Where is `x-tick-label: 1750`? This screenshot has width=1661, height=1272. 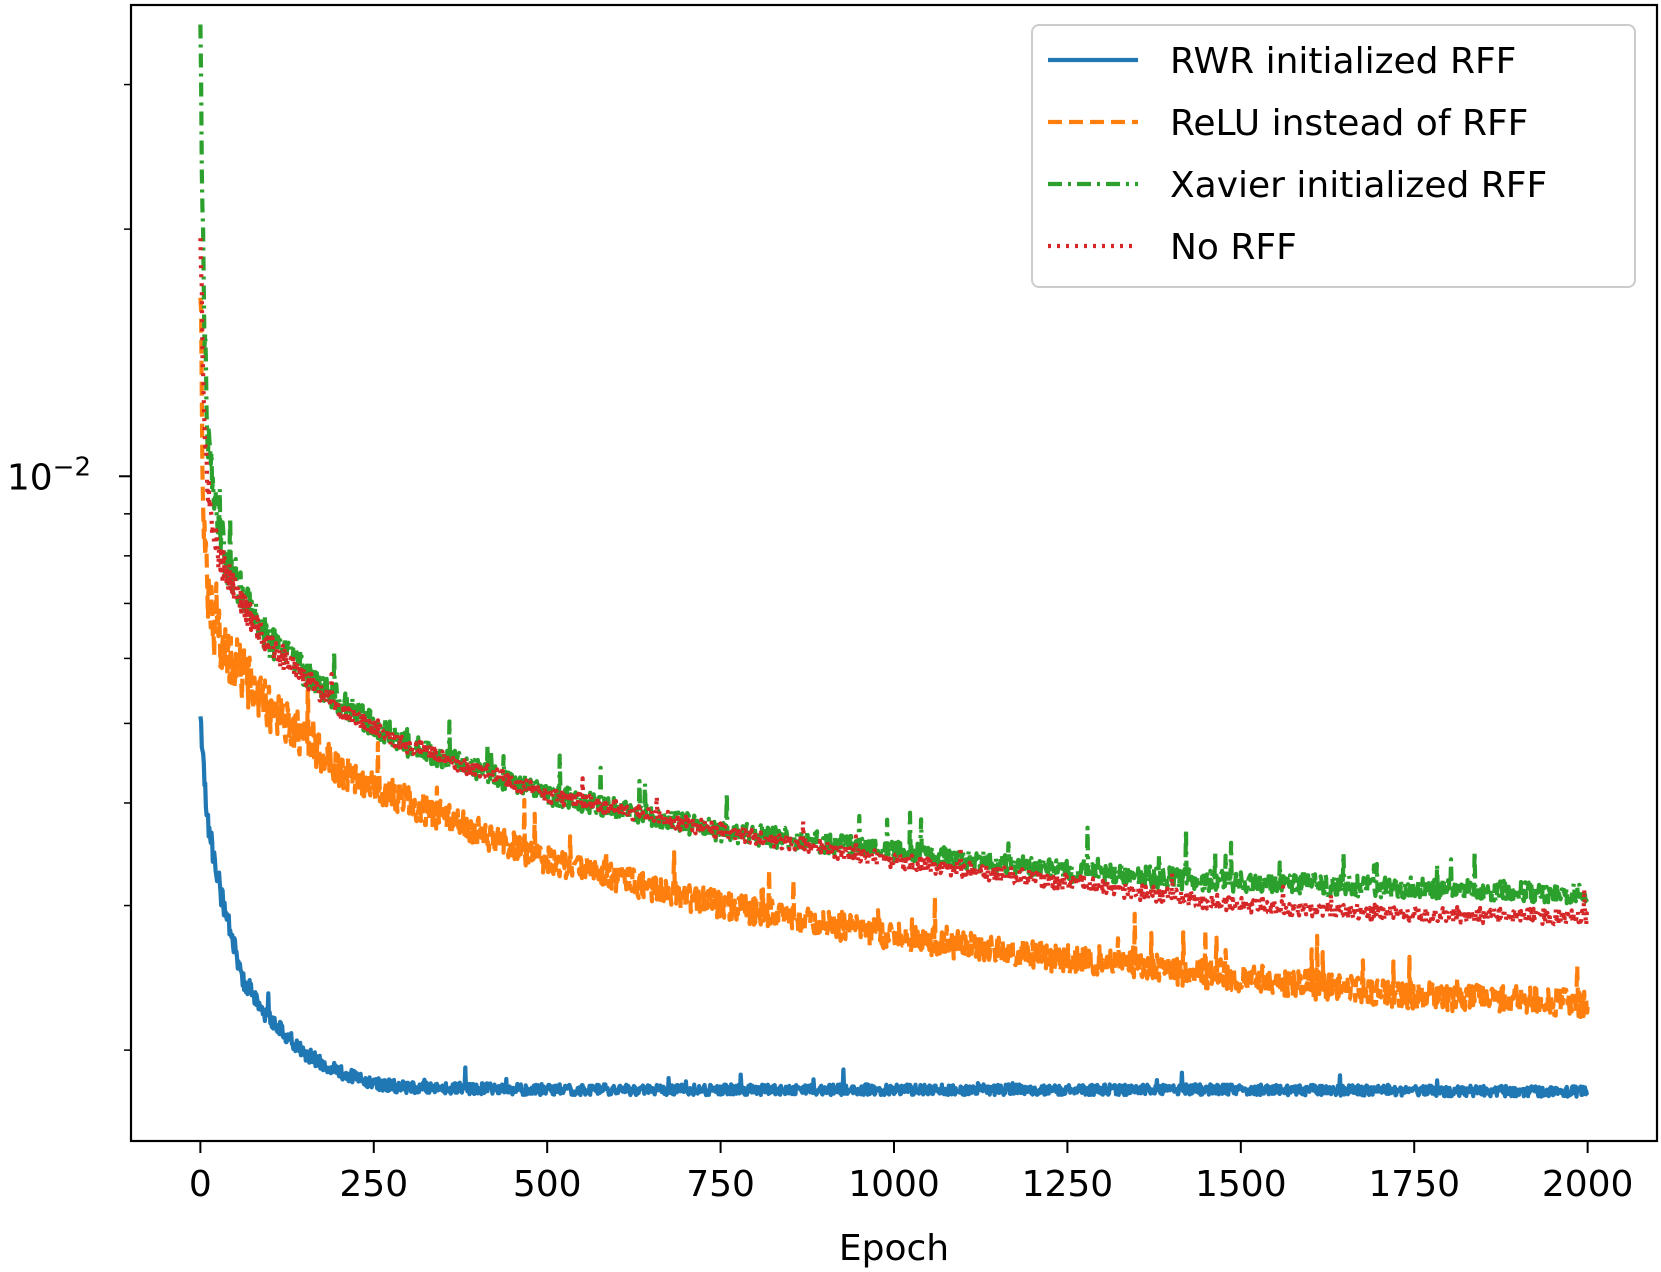 x-tick-label: 1750 is located at coordinates (1414, 1184).